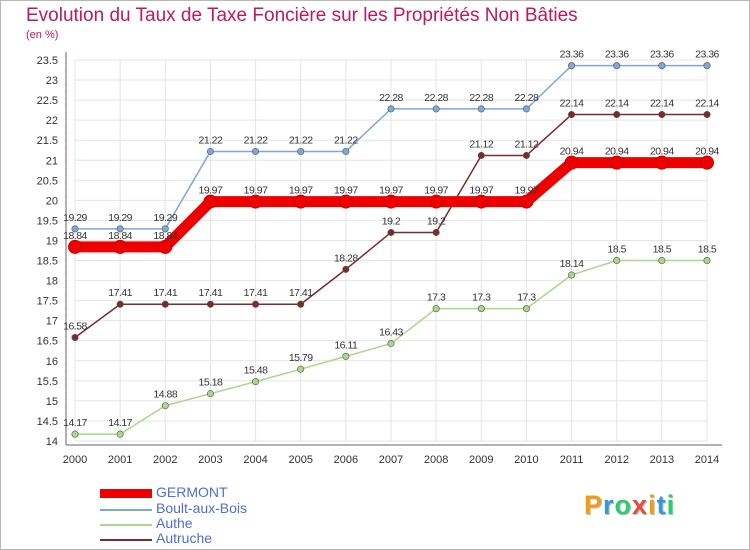  What do you see at coordinates (301, 358) in the screenshot?
I see `data-label-authe: 15.79` at bounding box center [301, 358].